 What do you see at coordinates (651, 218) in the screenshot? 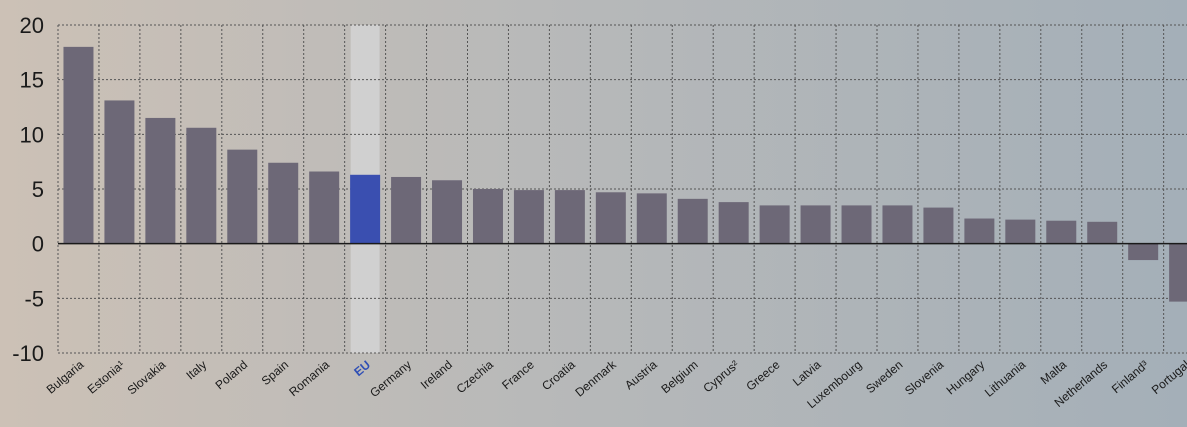
I see `bar-austria` at bounding box center [651, 218].